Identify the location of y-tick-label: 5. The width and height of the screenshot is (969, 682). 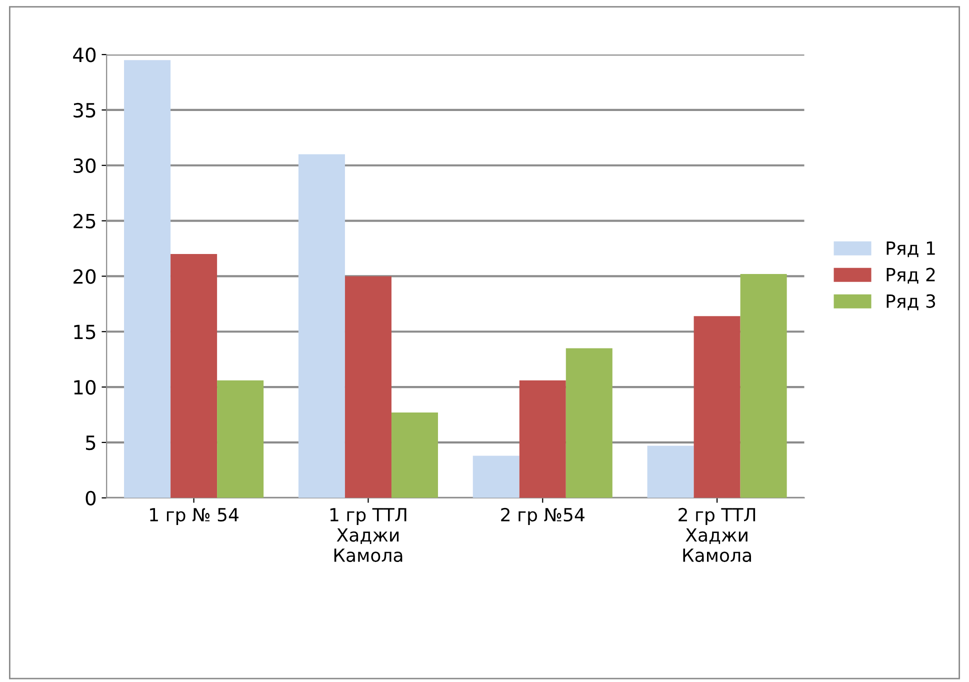
(91, 443).